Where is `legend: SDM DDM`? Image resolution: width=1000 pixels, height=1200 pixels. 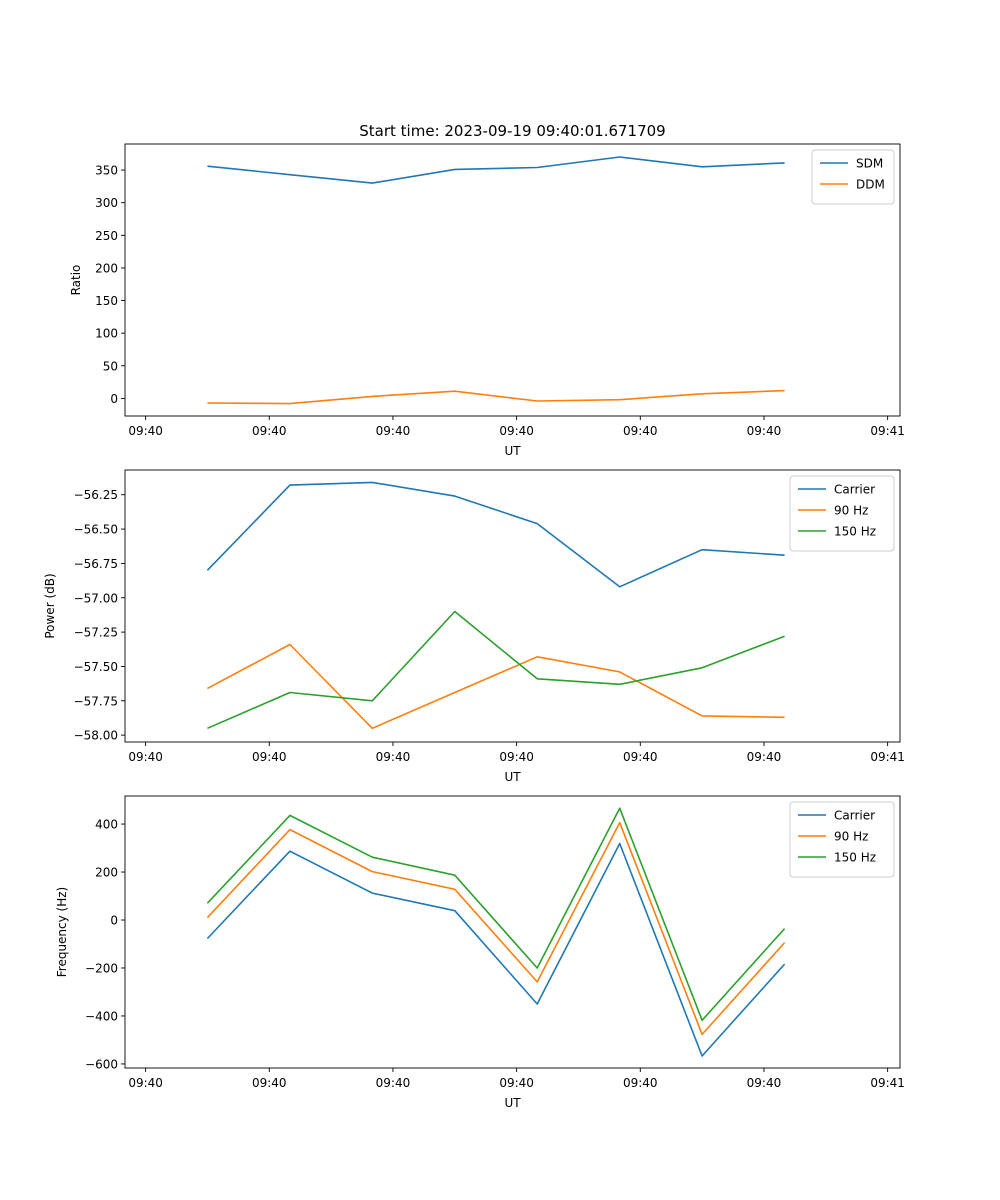
legend: SDM DDM is located at coordinates (853, 177).